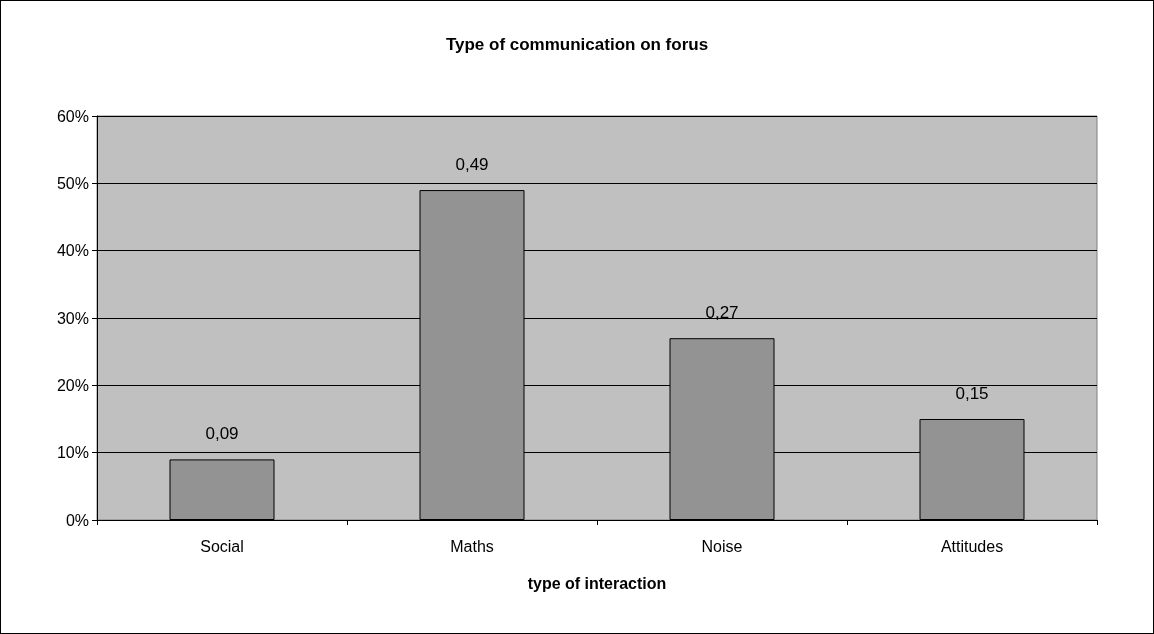 The width and height of the screenshot is (1154, 634). Describe the element at coordinates (72, 116) in the screenshot. I see `y-tick-label: 60%` at that location.